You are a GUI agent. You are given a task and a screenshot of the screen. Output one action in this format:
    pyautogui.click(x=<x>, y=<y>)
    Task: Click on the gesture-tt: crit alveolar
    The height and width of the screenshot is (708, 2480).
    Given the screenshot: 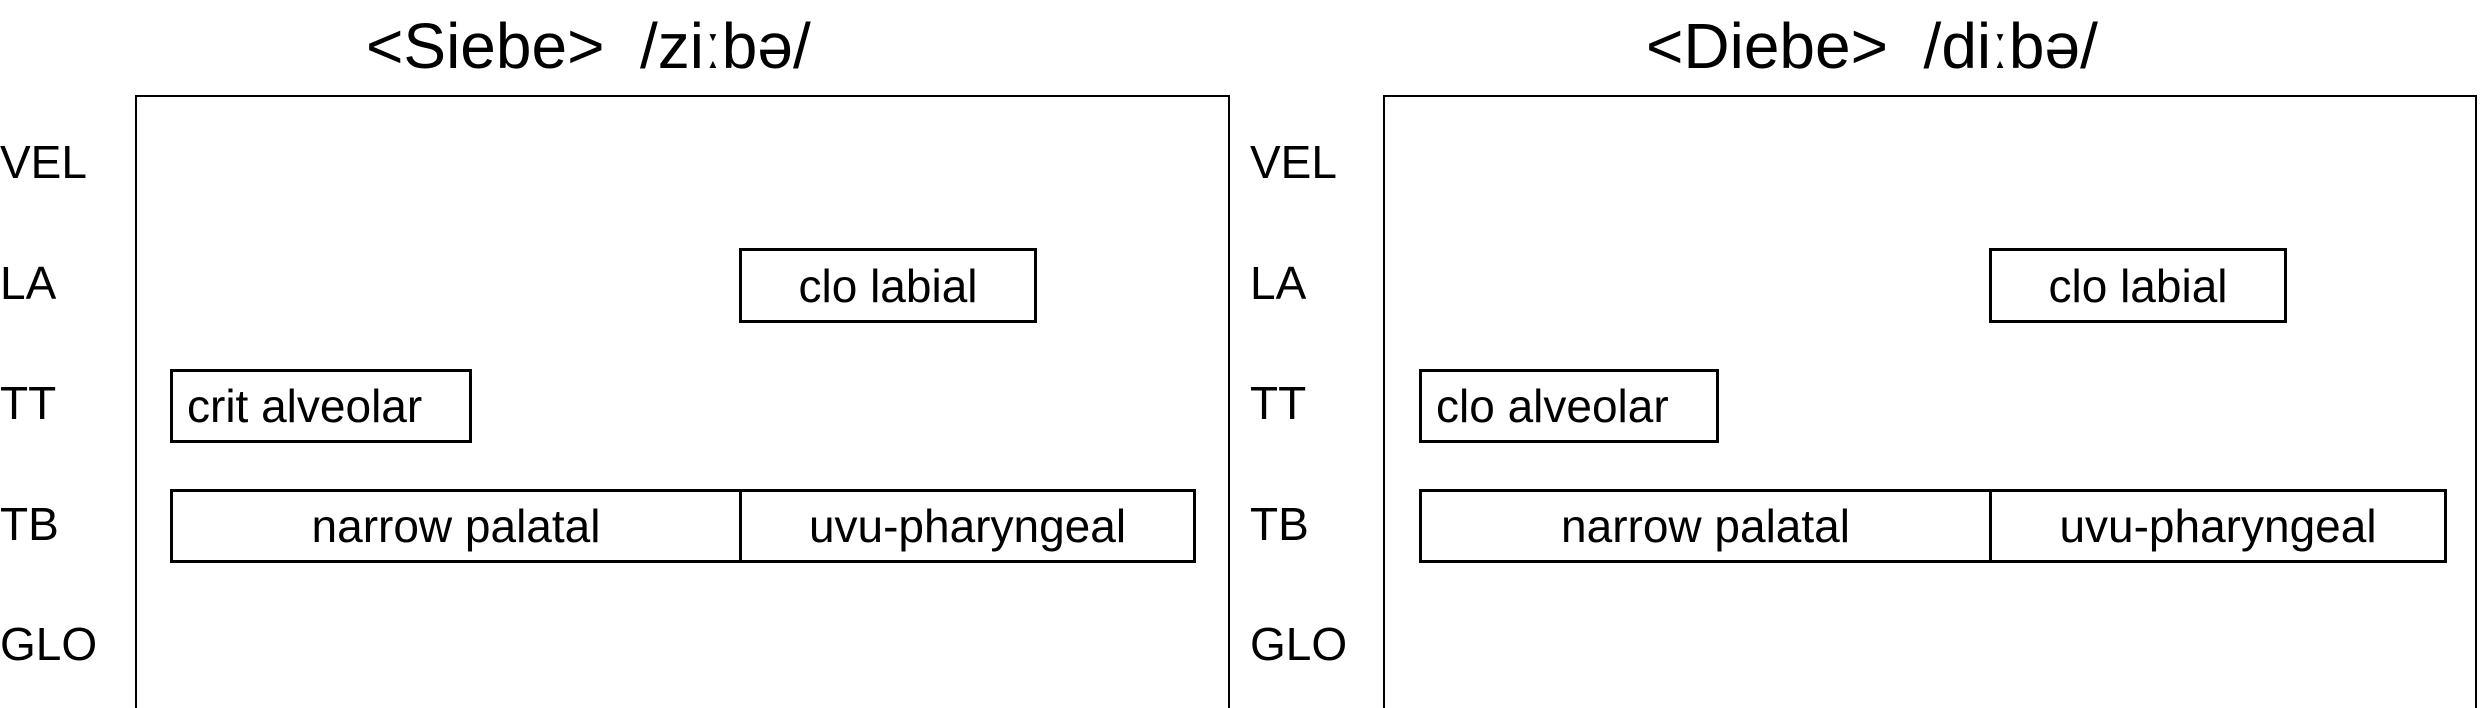 What is the action you would take?
    pyautogui.click(x=321, y=406)
    